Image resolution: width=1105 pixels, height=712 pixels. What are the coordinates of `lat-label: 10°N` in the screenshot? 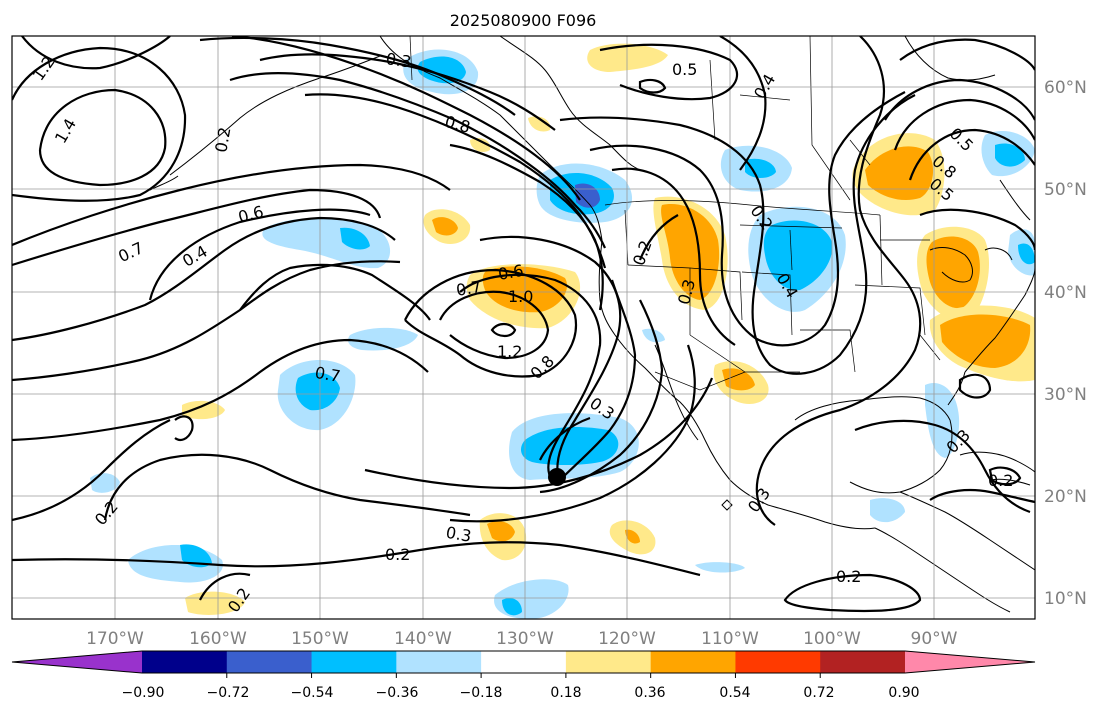 It's located at (1065, 599).